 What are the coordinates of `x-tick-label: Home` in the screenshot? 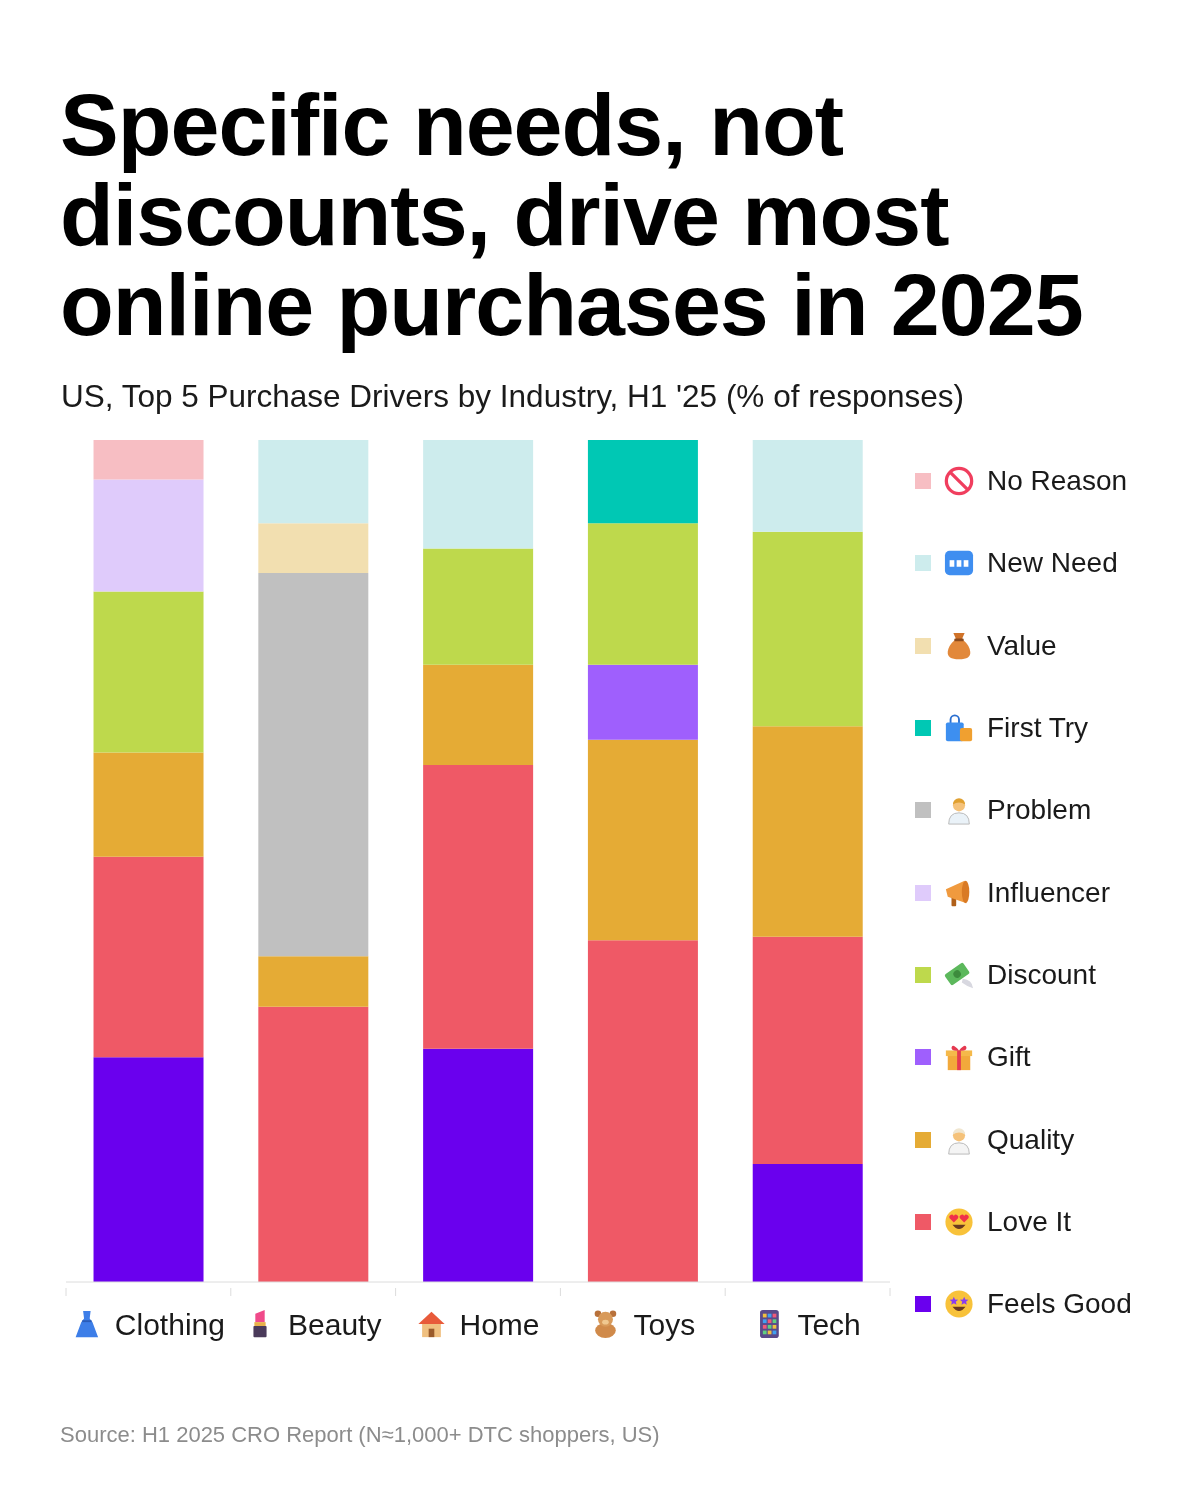 It's located at (499, 1324).